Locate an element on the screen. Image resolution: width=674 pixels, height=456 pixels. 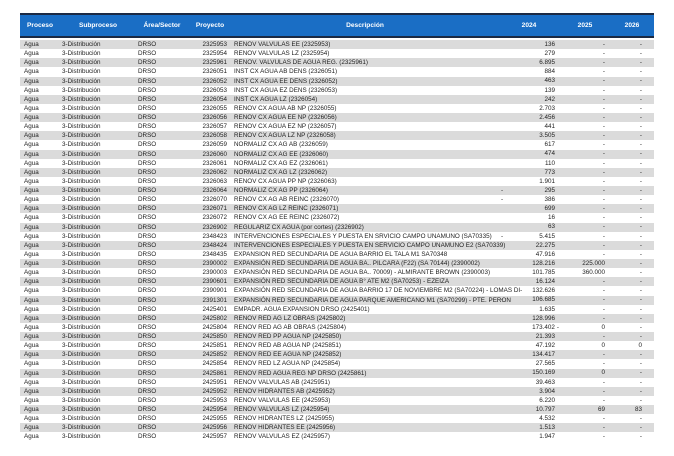
cell-y2024: -295 is located at coordinates (528, 190).